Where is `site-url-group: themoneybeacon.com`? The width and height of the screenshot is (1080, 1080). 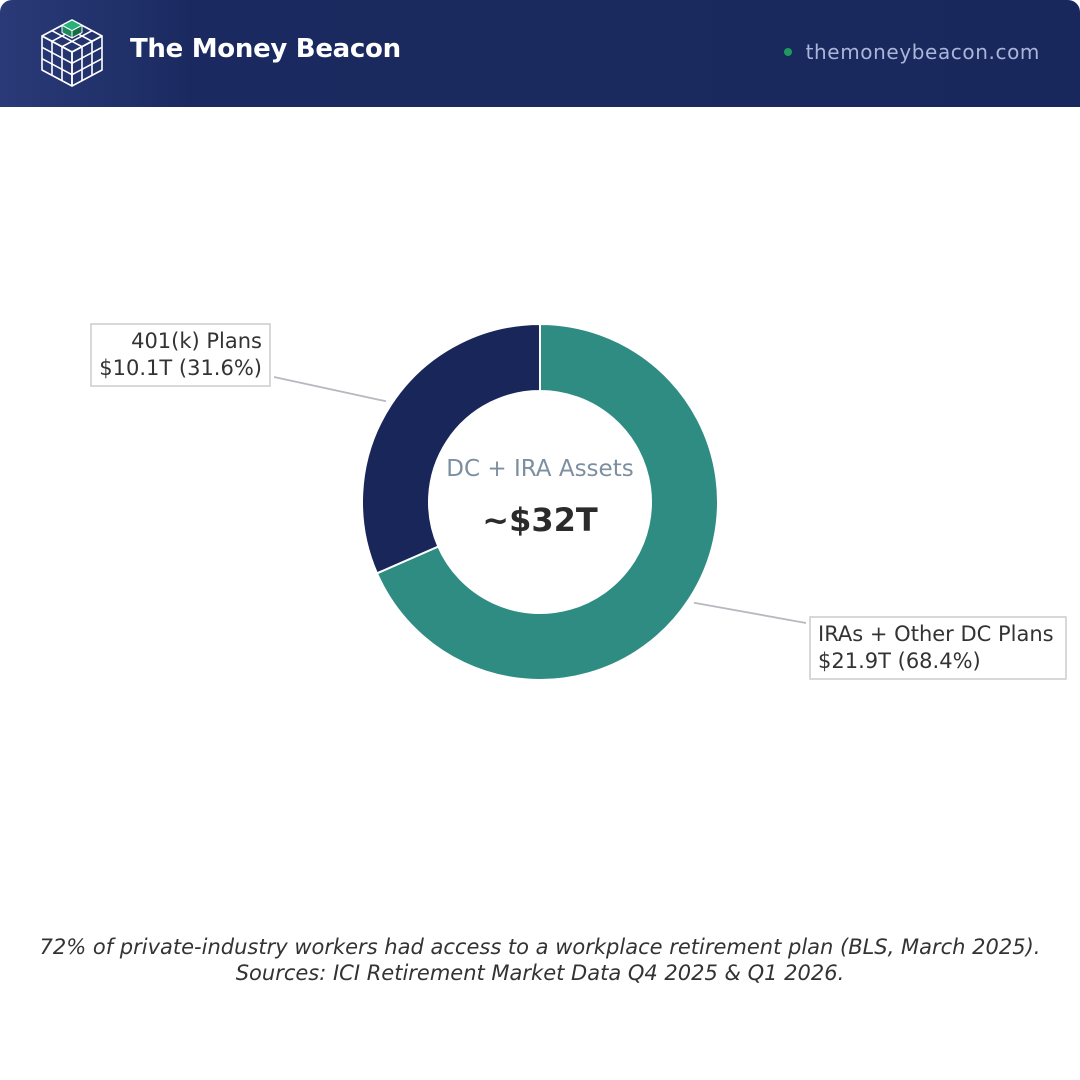 site-url-group: themoneybeacon.com is located at coordinates (911, 52).